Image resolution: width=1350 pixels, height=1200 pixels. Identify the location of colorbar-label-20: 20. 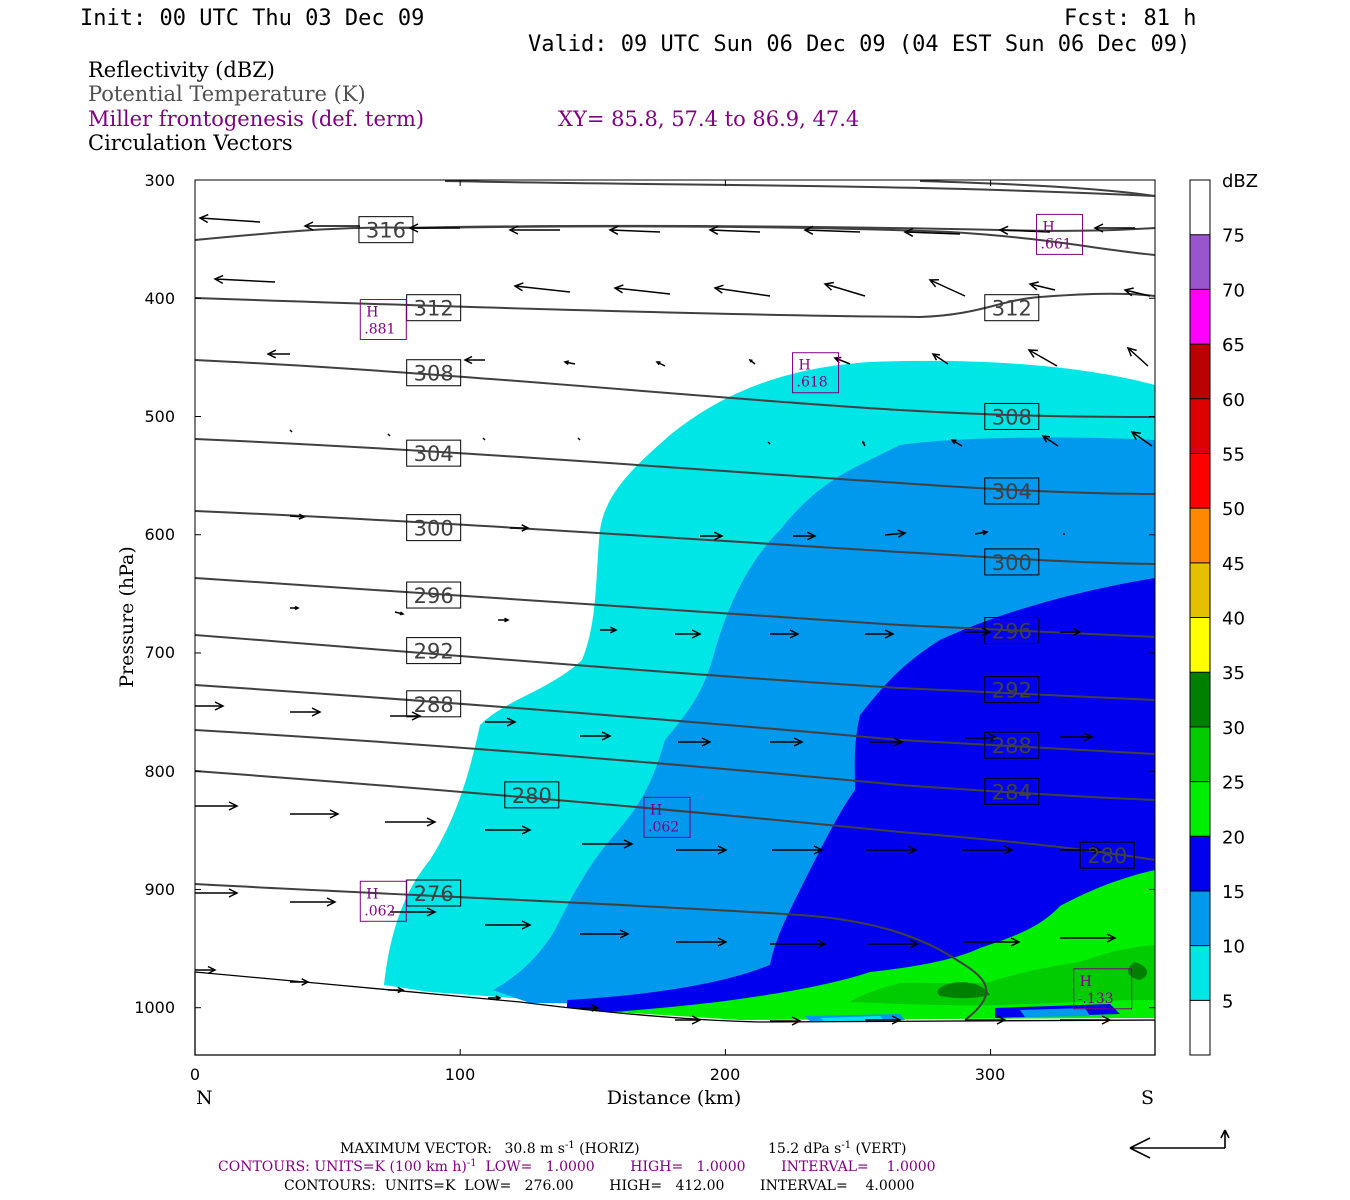
(1233, 837).